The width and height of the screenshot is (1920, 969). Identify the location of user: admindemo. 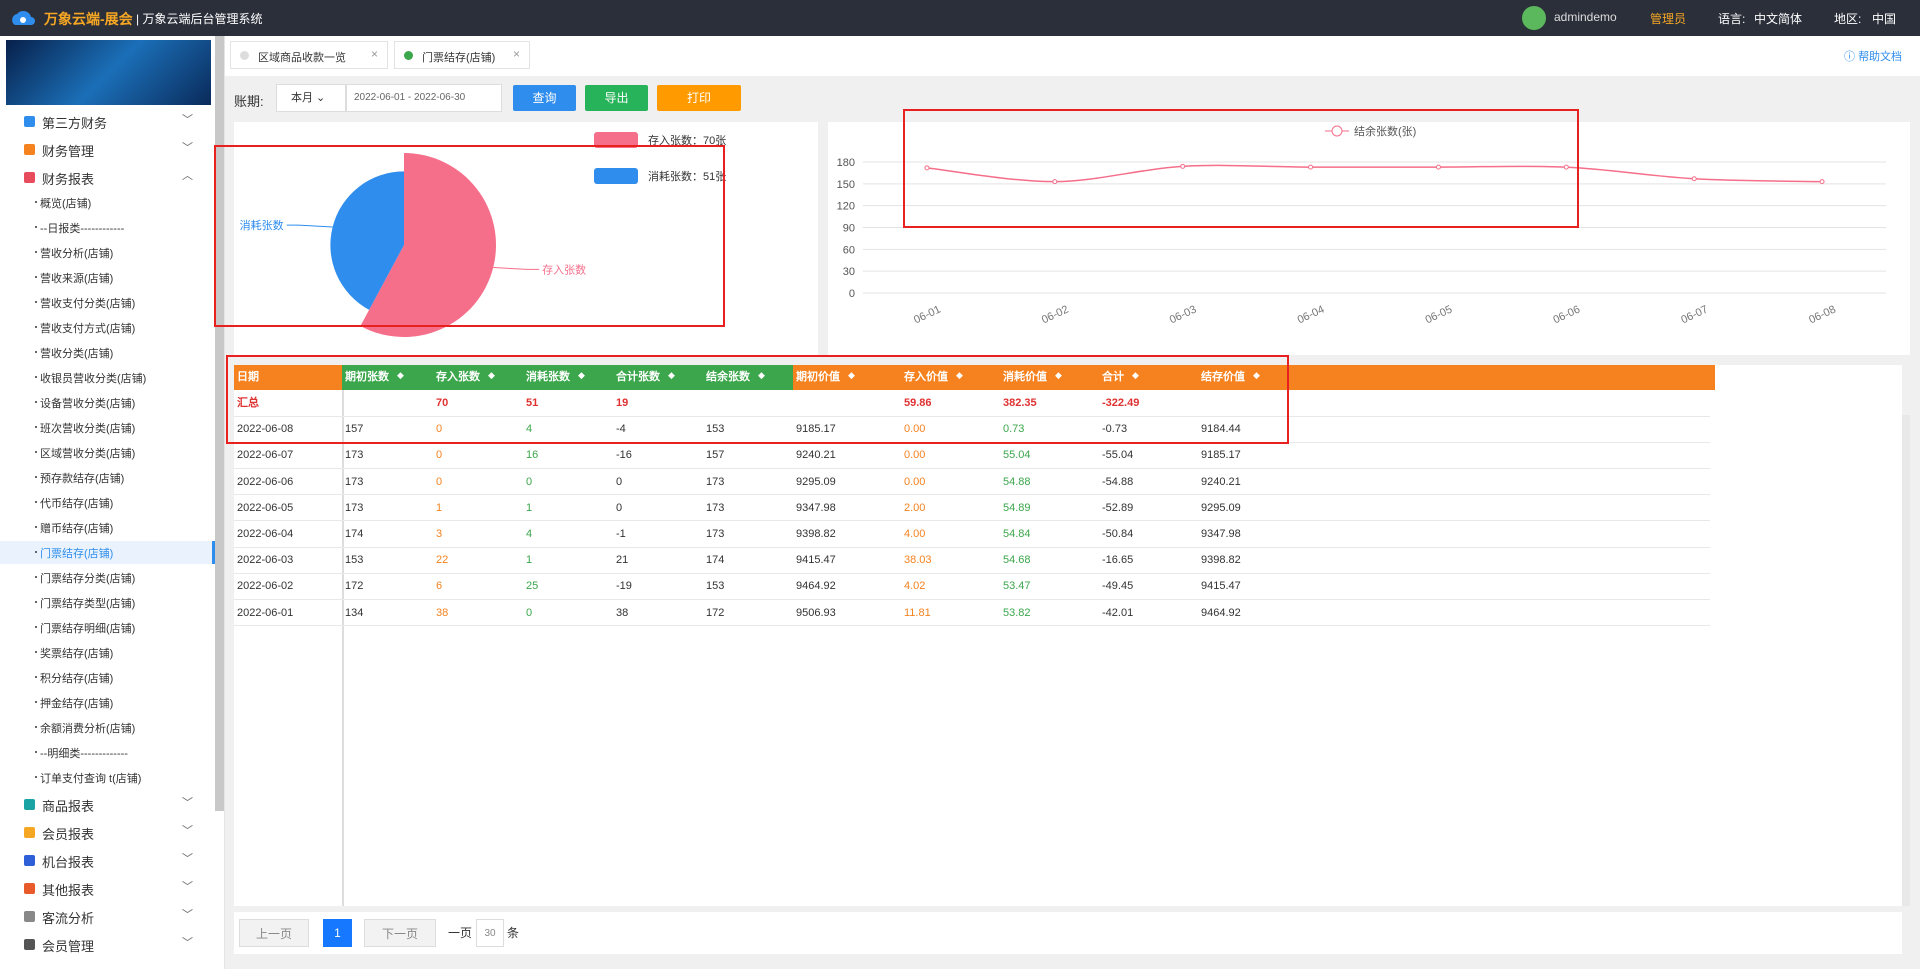
(1585, 17).